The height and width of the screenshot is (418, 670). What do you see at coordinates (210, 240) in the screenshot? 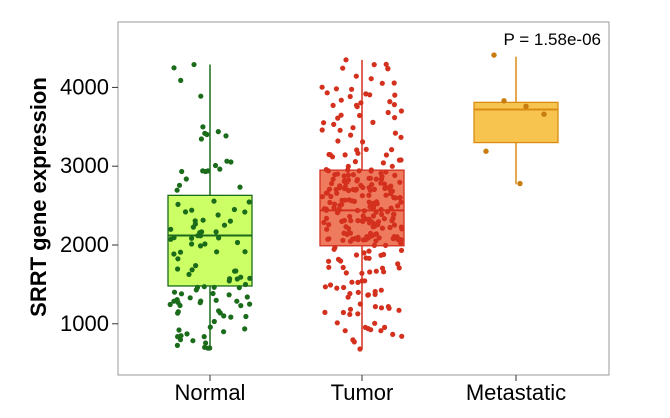
I see `normal-box` at bounding box center [210, 240].